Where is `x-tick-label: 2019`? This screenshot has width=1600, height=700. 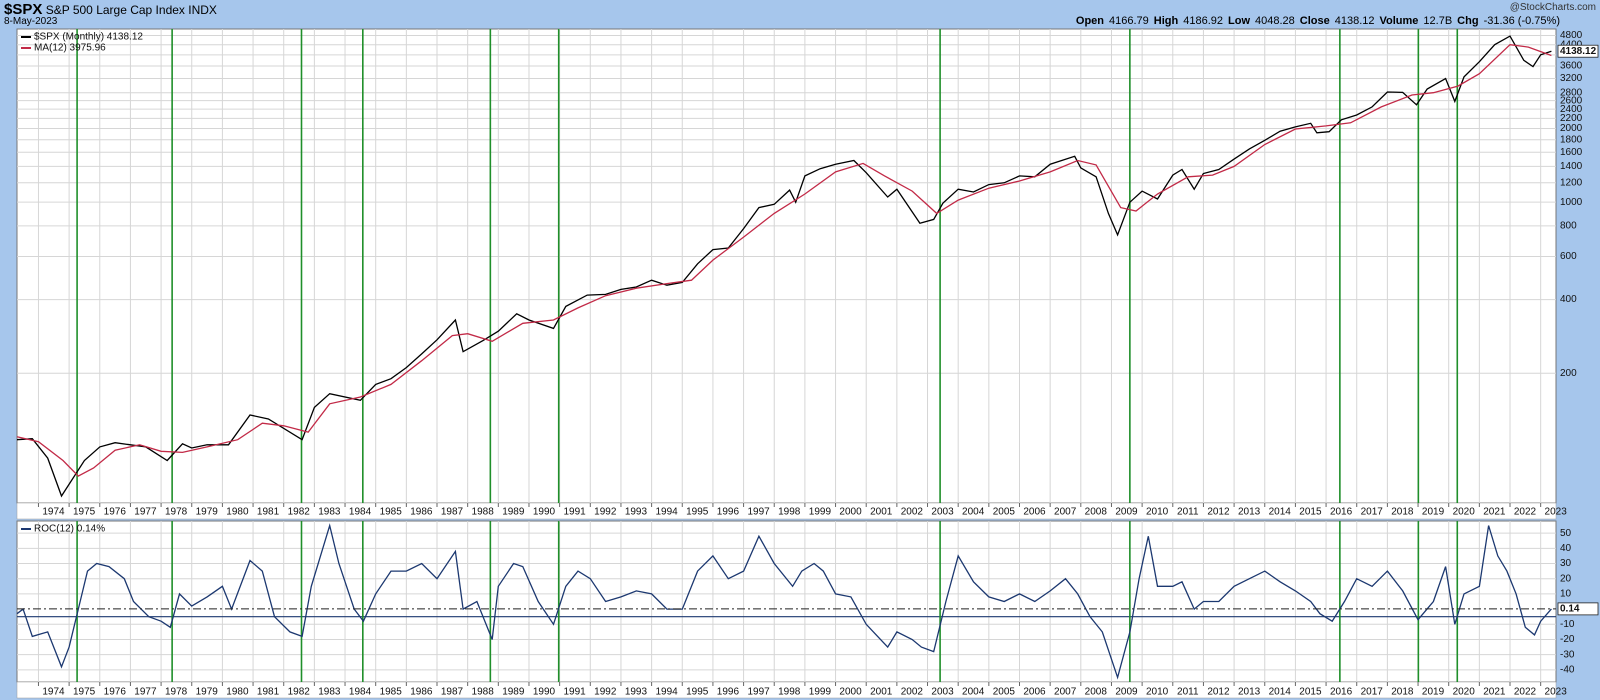
x-tick-label: 2019 is located at coordinates (1433, 692).